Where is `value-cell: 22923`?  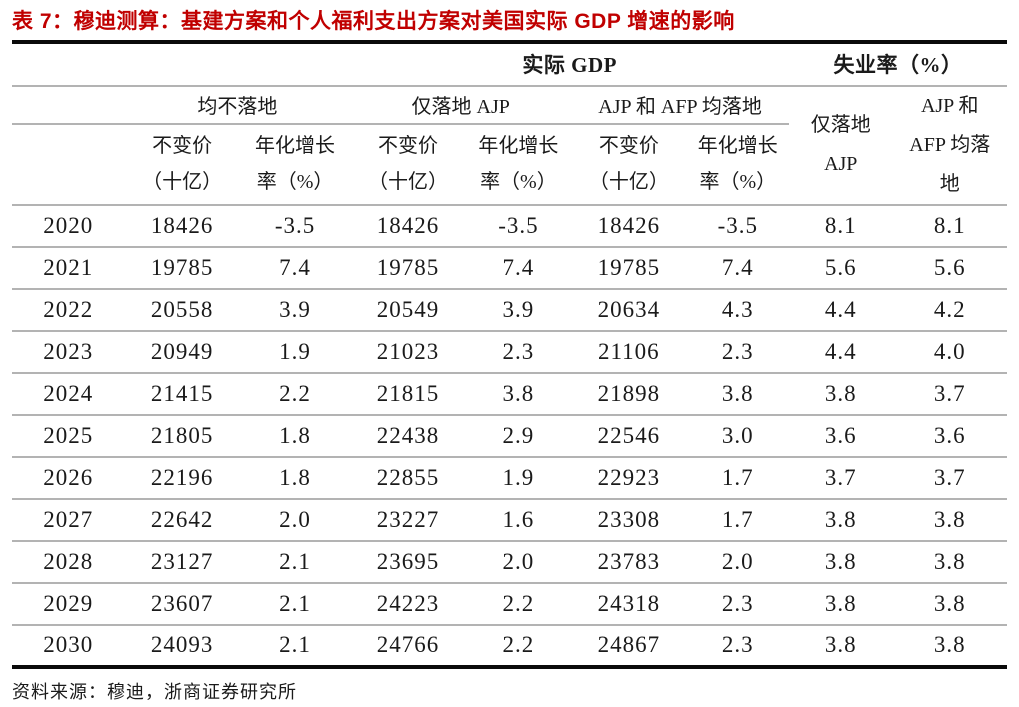
value-cell: 22923 is located at coordinates (629, 478).